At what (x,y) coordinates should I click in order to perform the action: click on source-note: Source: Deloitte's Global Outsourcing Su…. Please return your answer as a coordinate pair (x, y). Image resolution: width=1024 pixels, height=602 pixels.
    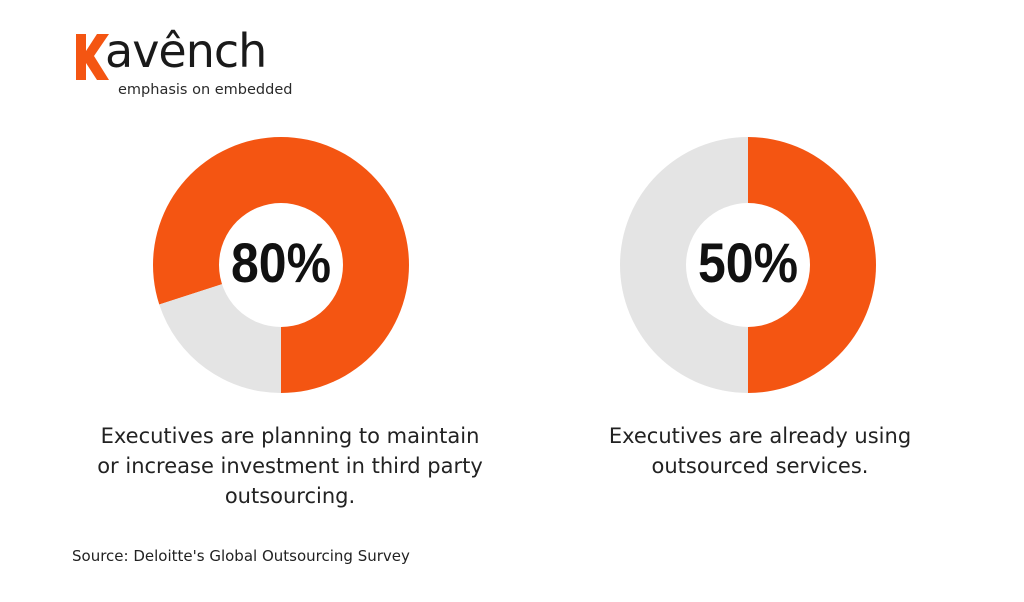
    Looking at the image, I should click on (241, 556).